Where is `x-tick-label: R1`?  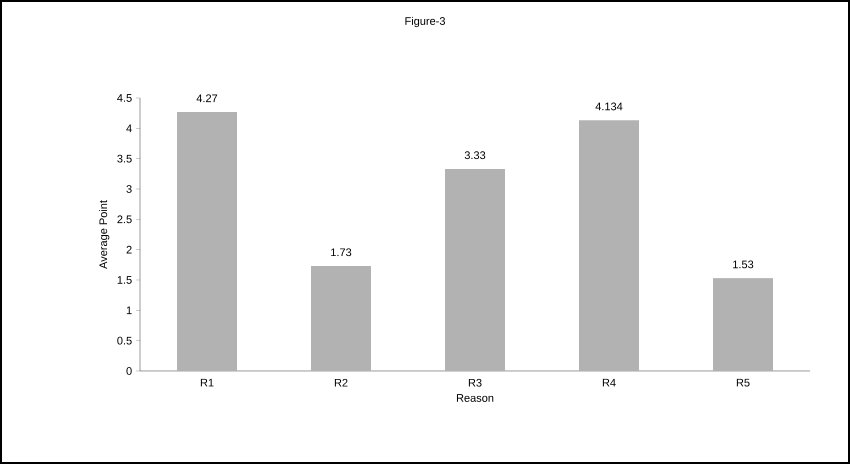 x-tick-label: R1 is located at coordinates (207, 382).